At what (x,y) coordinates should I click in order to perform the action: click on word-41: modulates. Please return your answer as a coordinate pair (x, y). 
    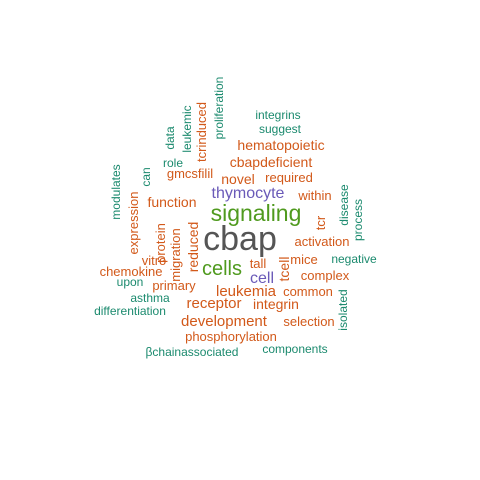
    Looking at the image, I should click on (116, 191).